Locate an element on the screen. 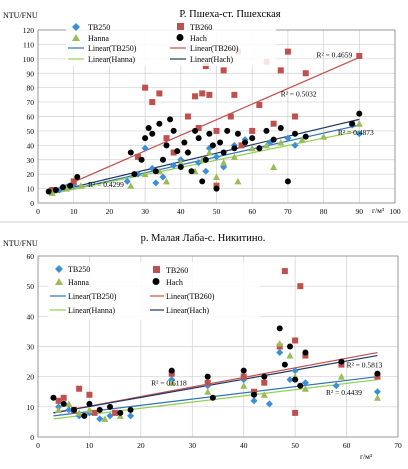 This screenshot has width=408, height=469. r-squared-label: R² = 0.4873 is located at coordinates (356, 132).